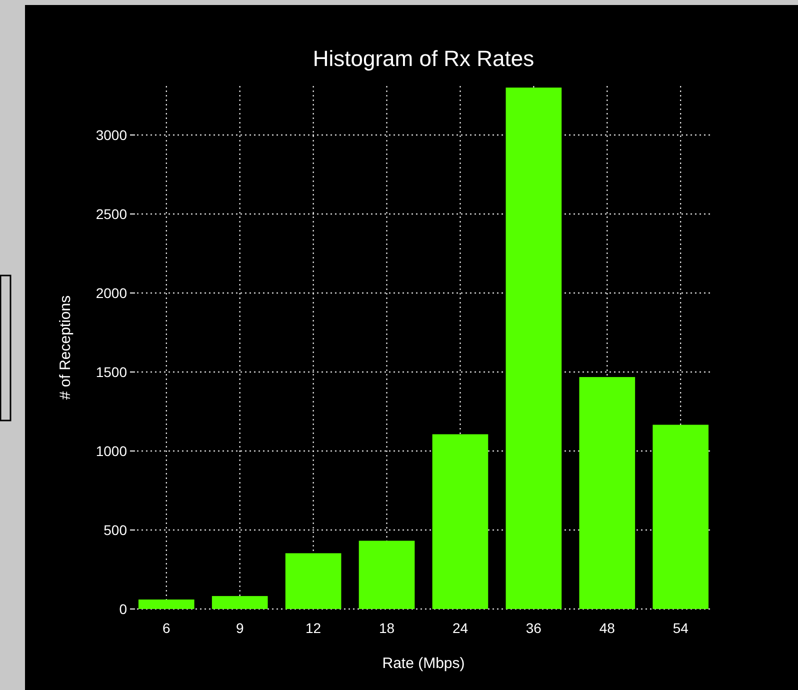  I want to click on x-tick-label: 36, so click(534, 628).